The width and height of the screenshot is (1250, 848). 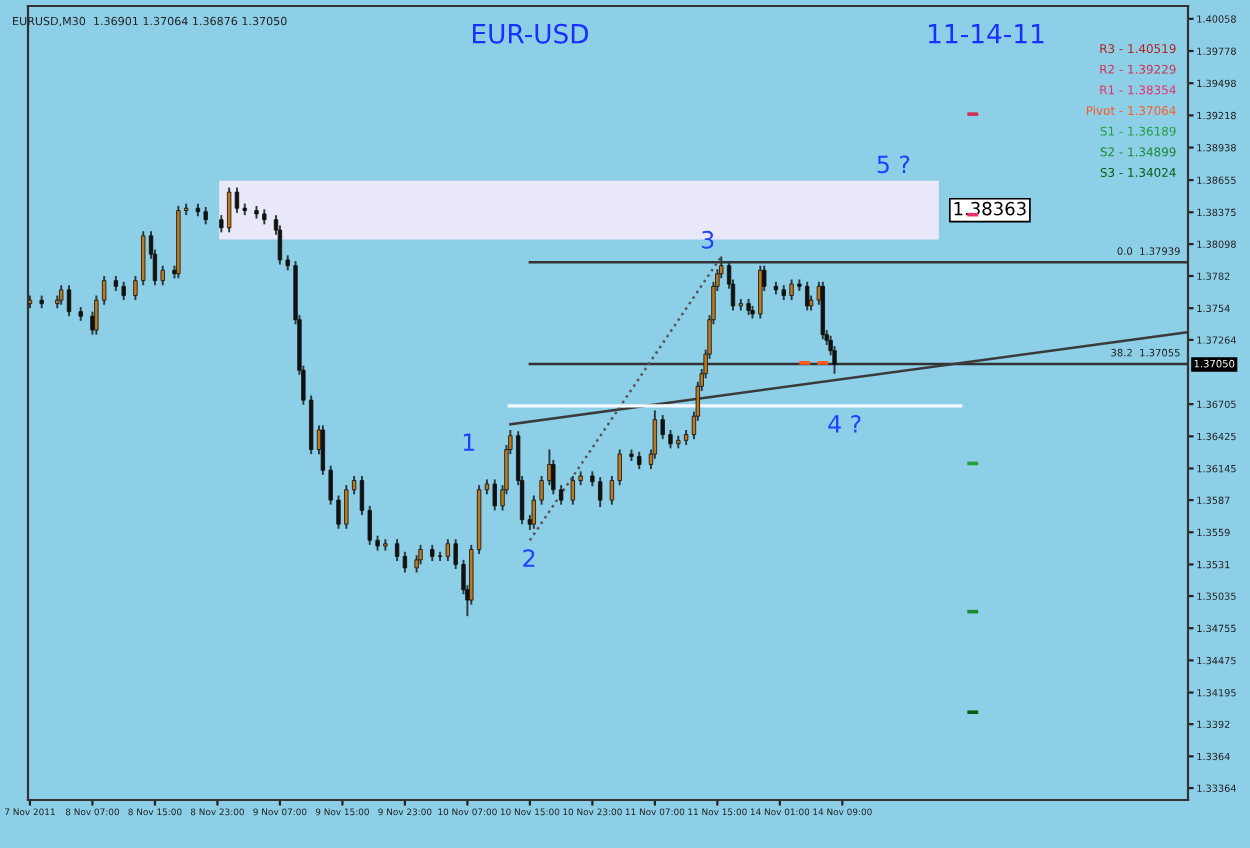 What do you see at coordinates (531, 33) in the screenshot?
I see `text: EUR-USD` at bounding box center [531, 33].